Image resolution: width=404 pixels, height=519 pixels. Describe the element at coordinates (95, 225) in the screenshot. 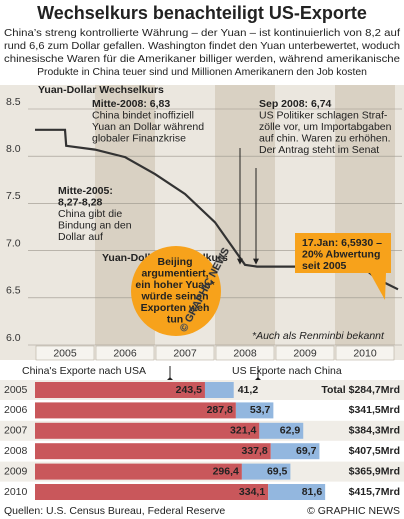

I see `annotation-text: Bindung an den` at that location.